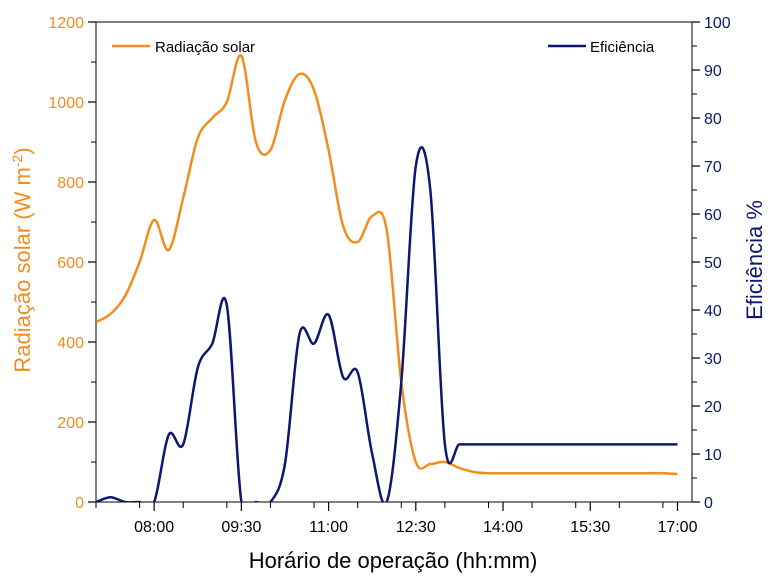 This screenshot has height=578, width=768. I want to click on left-y-axis-title-sup: -2, so click(17, 161).